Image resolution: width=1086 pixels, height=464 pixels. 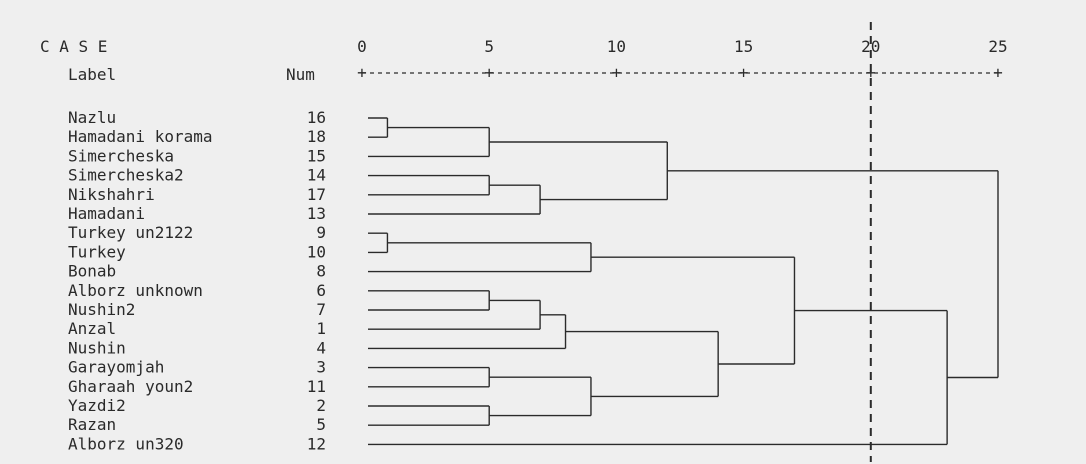 What do you see at coordinates (130, 386) in the screenshot?
I see `case-label: Gharaah youn2` at bounding box center [130, 386].